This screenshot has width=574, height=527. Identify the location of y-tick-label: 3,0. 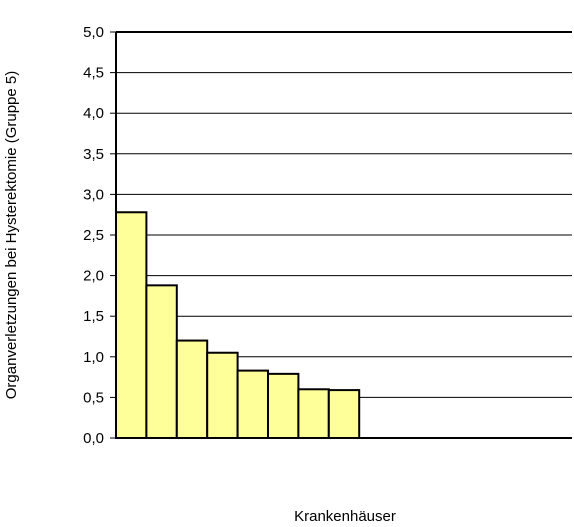
(93, 194).